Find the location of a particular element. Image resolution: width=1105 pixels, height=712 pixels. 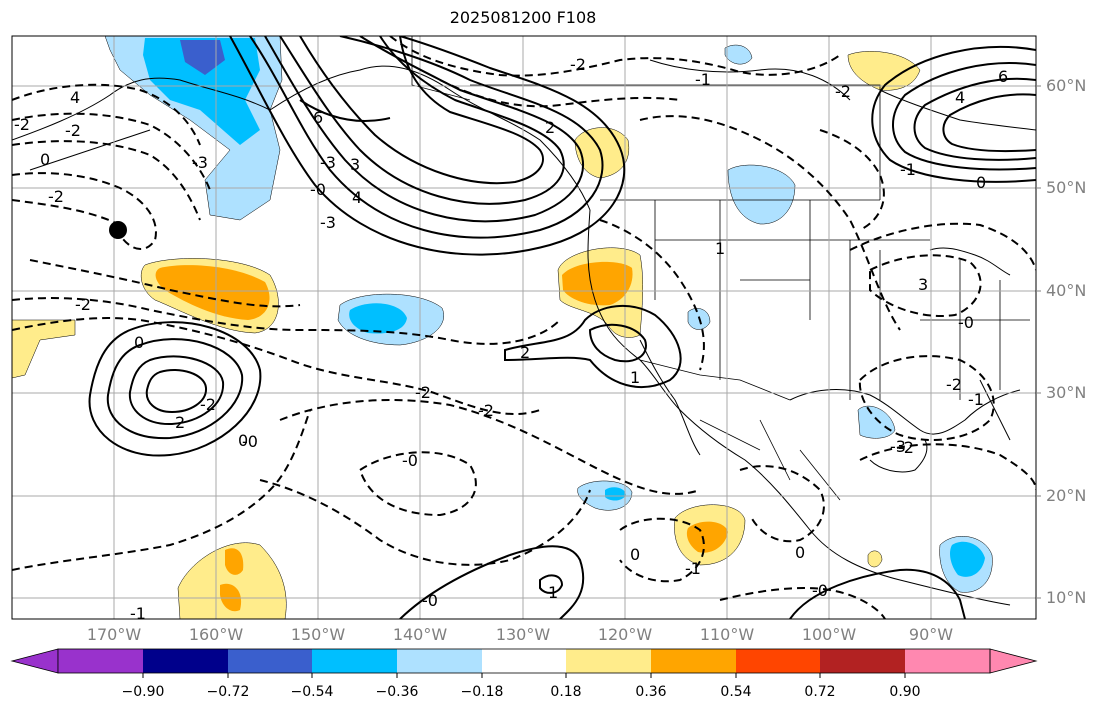

colorbar-tick-label: −0.90 is located at coordinates (143, 692).